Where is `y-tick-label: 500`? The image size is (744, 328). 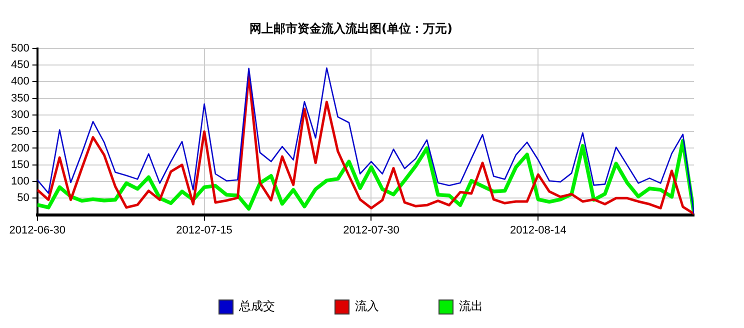 y-tick-label: 500 is located at coordinates (20, 48).